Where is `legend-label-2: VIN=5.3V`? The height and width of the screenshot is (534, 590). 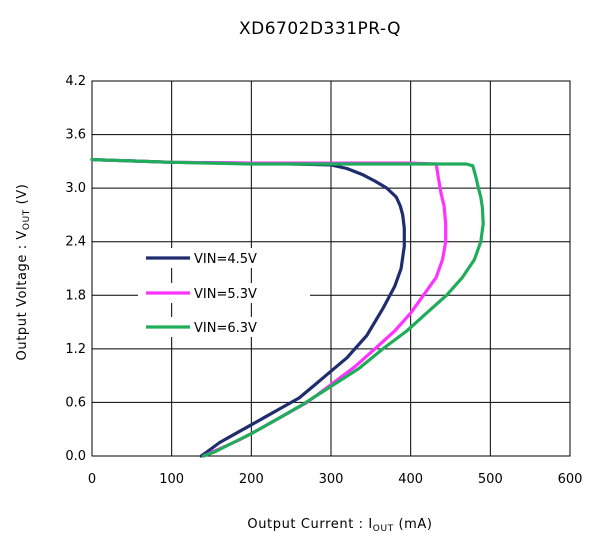
legend-label-2: VIN=5.3V is located at coordinates (225, 294).